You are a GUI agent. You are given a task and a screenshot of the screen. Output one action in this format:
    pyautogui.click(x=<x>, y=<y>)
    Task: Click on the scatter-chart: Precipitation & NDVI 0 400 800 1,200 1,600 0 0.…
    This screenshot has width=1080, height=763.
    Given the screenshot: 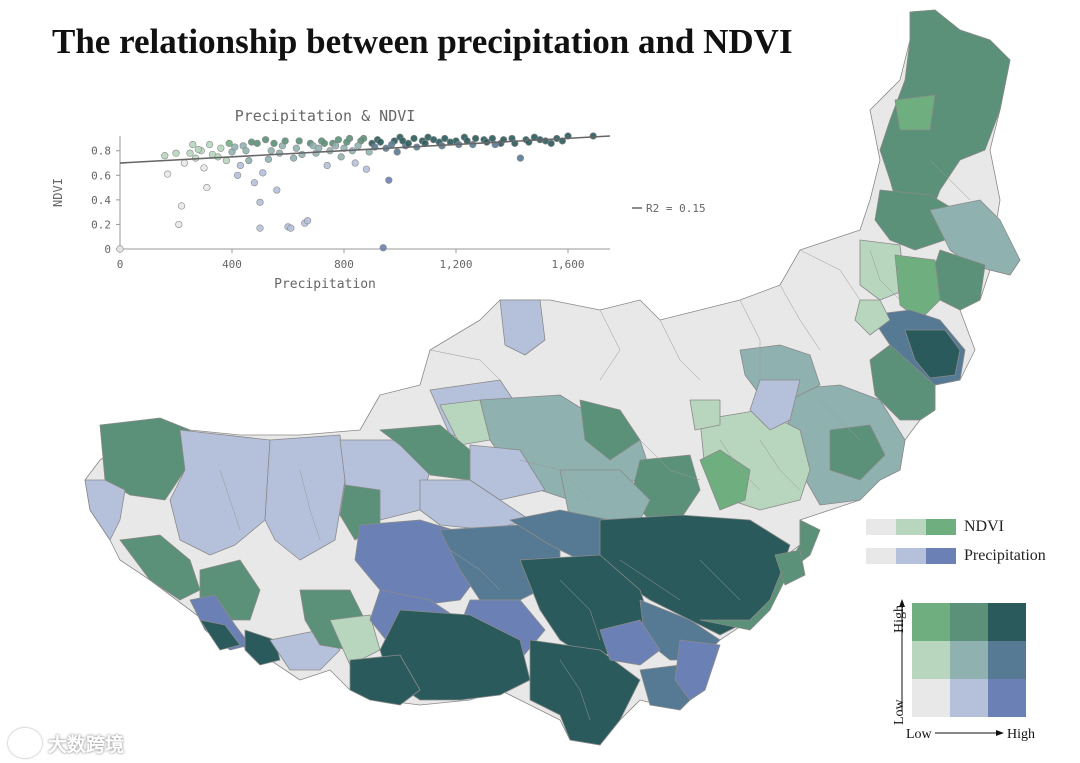 What is the action you would take?
    pyautogui.click(x=378, y=199)
    